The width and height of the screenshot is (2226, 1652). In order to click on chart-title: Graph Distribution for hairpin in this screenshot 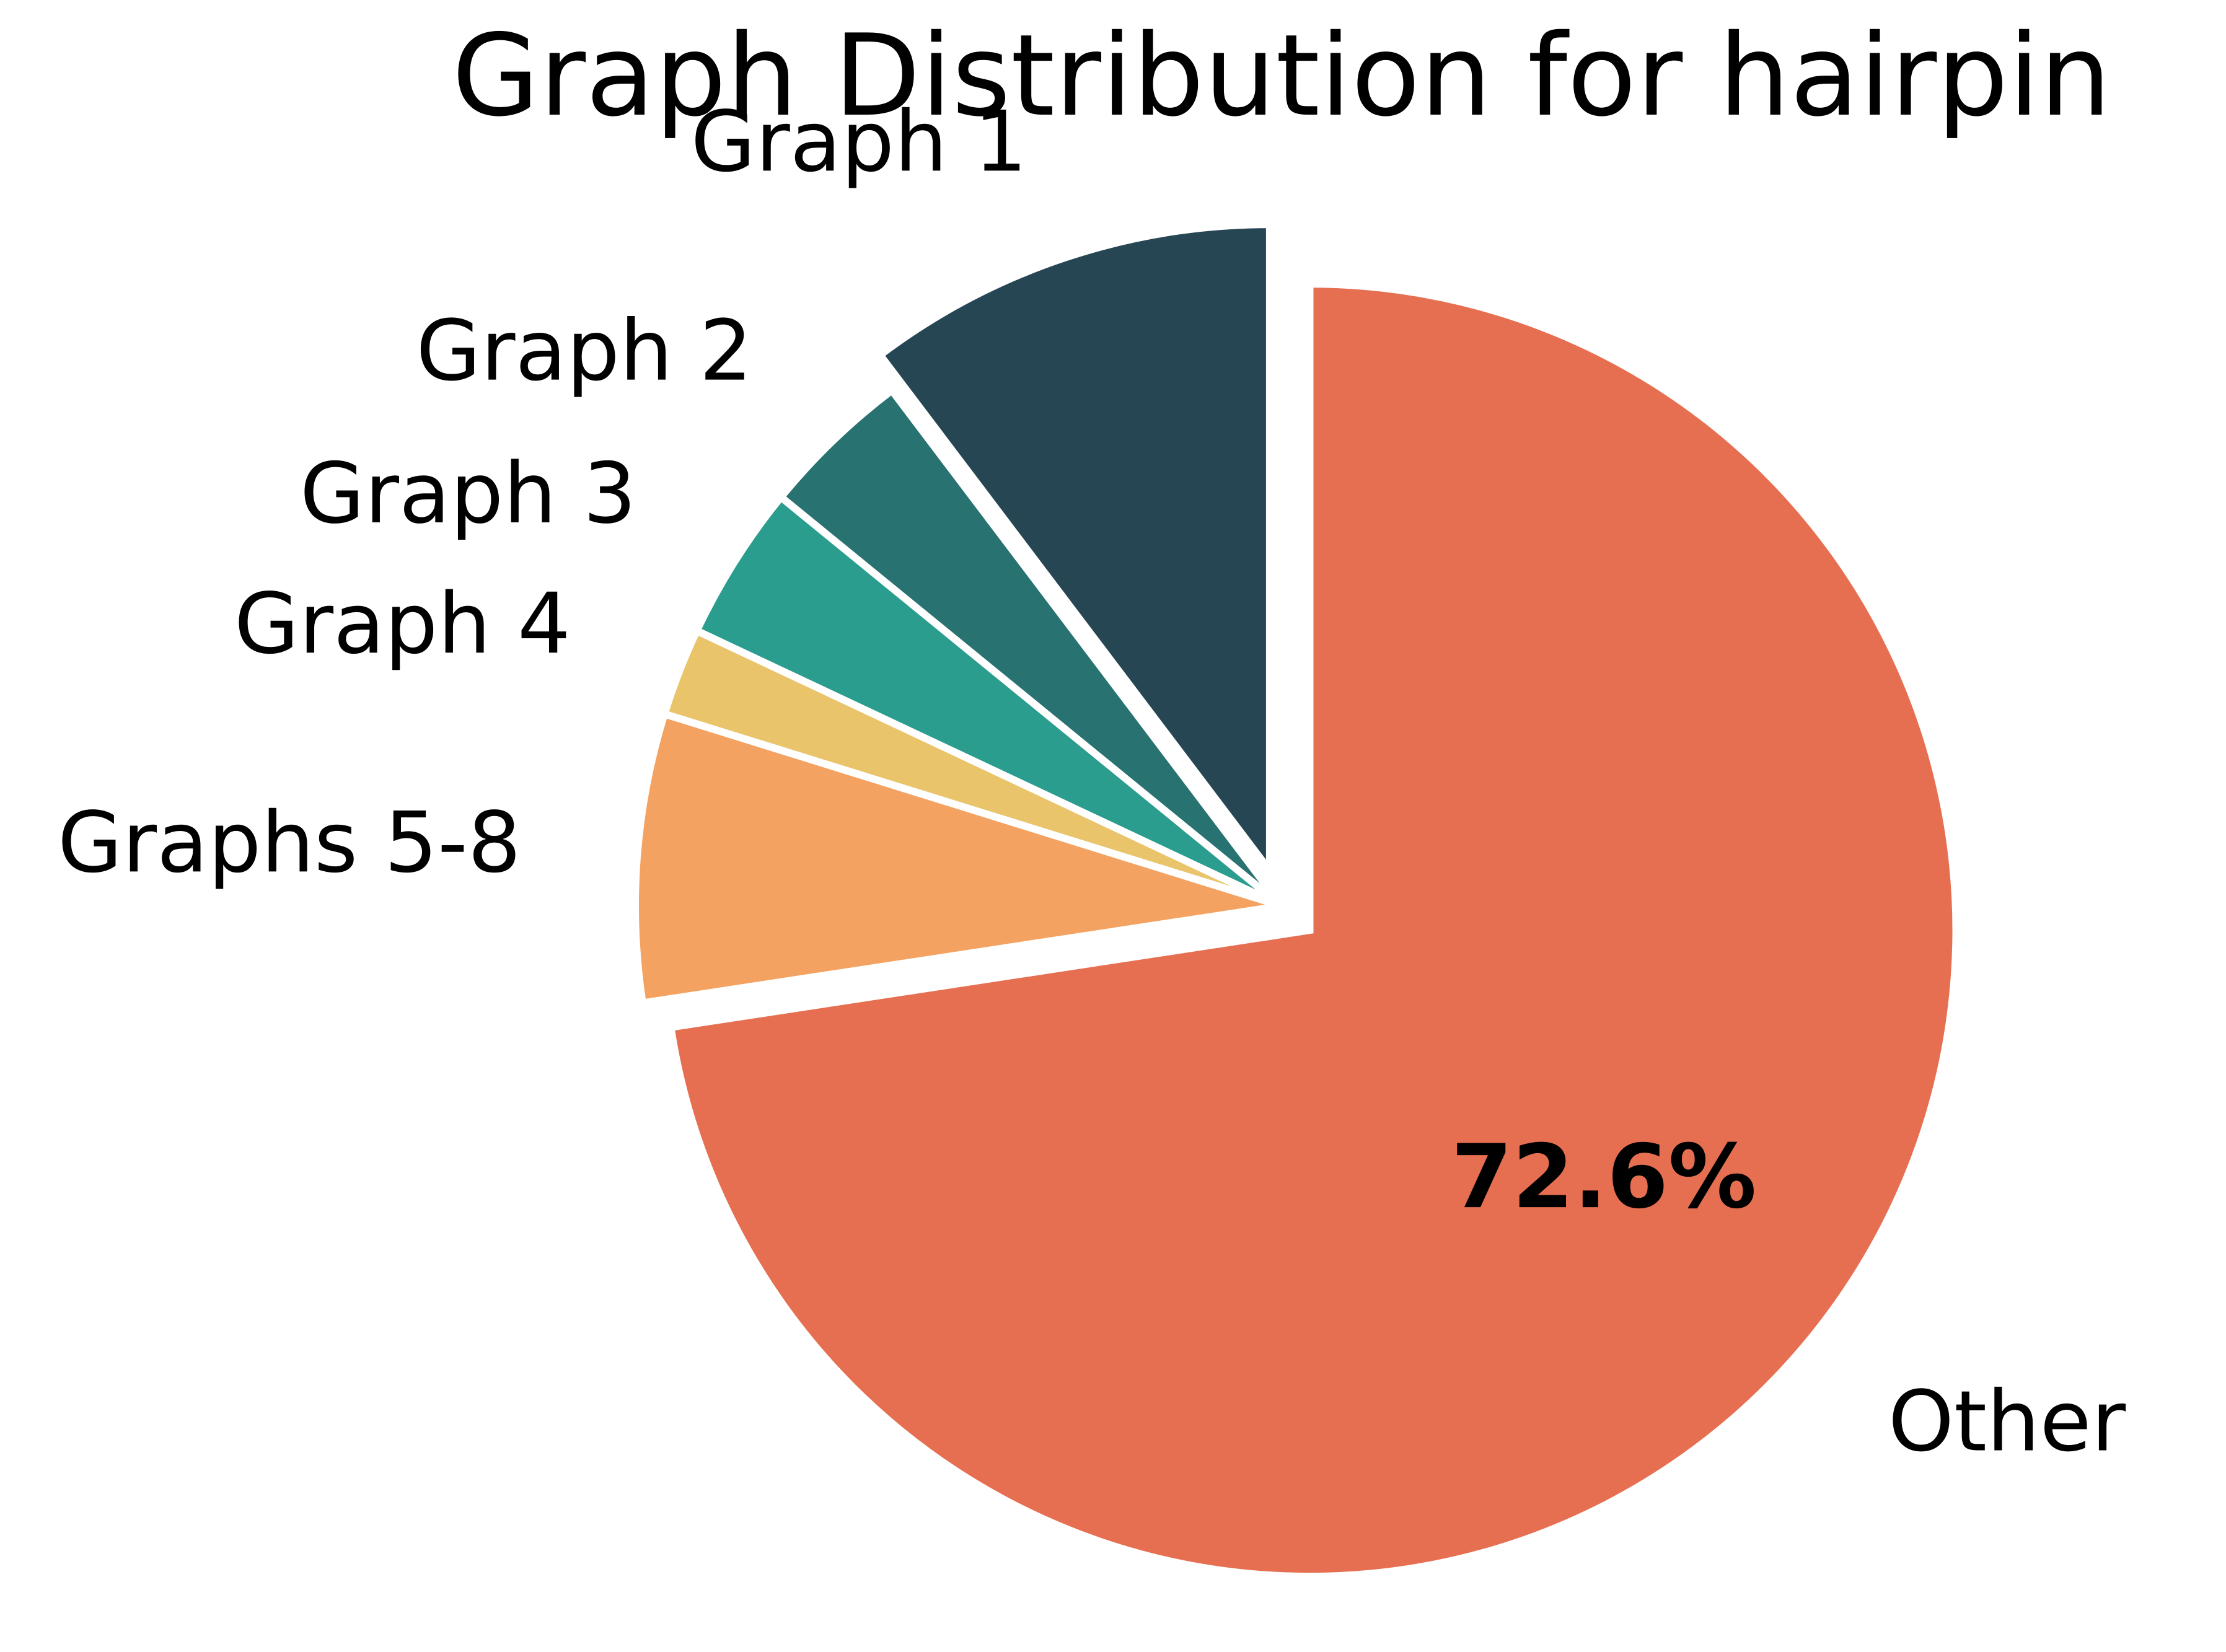, I will do `click(1281, 75)`.